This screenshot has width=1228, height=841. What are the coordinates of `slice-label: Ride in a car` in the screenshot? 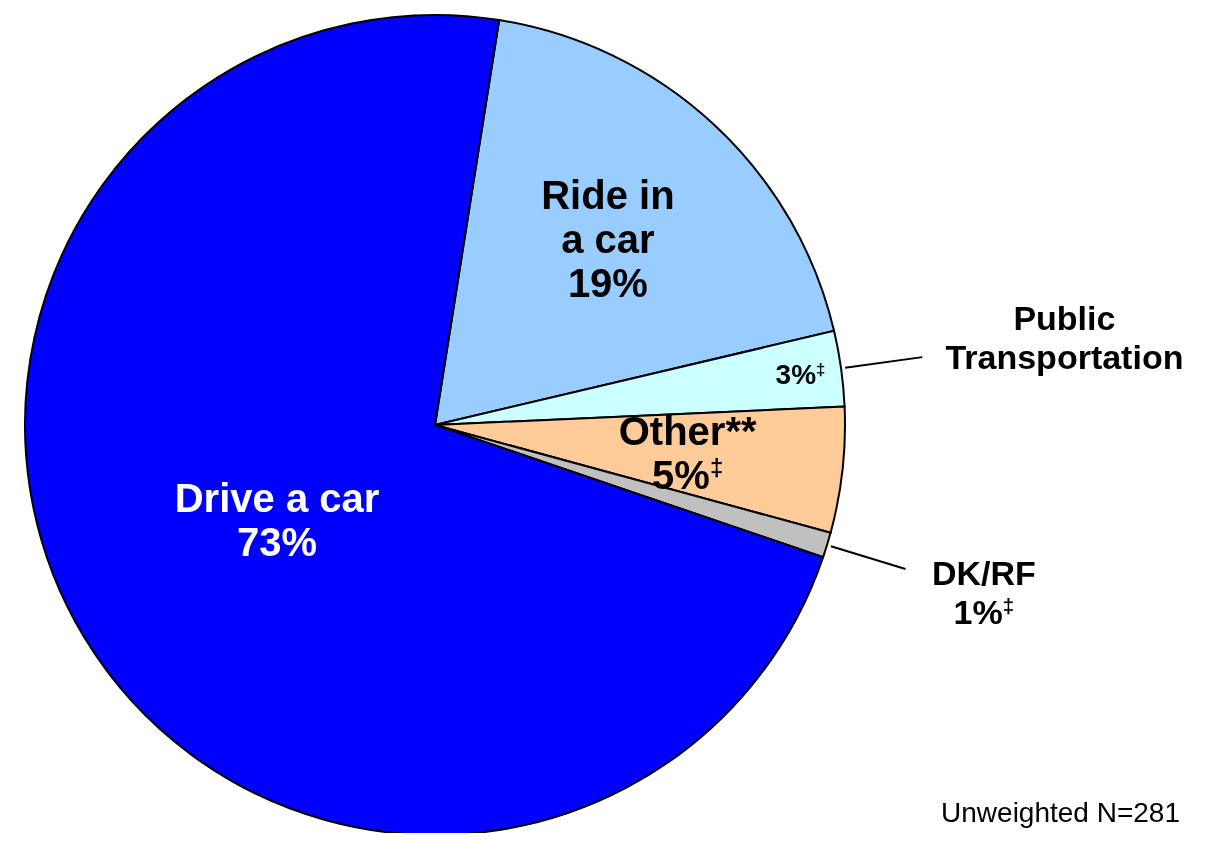 It's located at (608, 216).